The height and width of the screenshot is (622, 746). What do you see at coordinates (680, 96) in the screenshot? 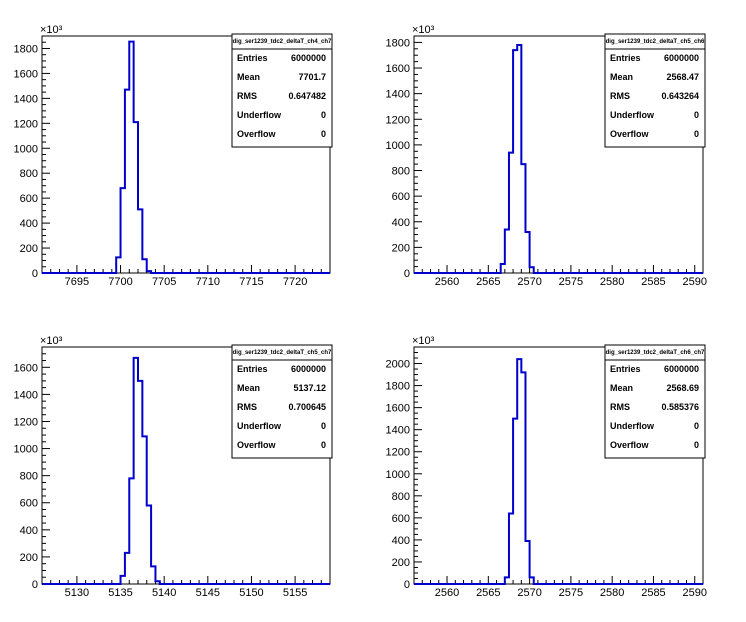
I see `stats-value: 0.643264` at bounding box center [680, 96].